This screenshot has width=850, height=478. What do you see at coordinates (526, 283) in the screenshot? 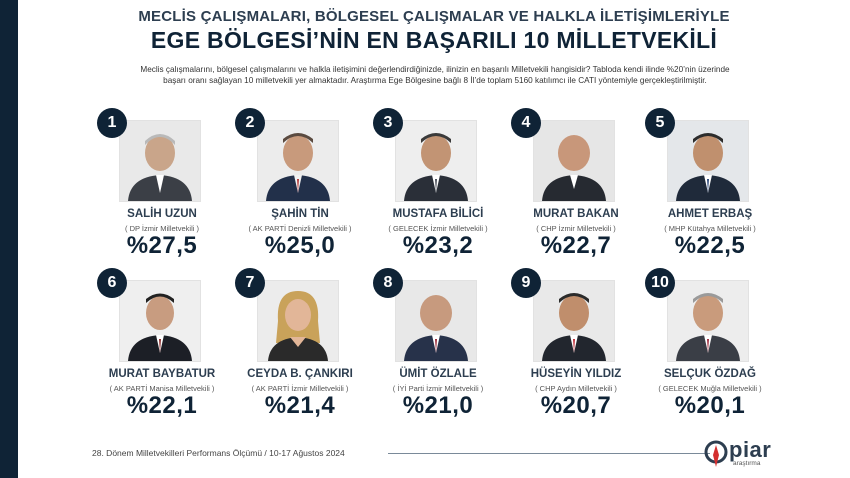
I see `rank-badge: 9` at bounding box center [526, 283].